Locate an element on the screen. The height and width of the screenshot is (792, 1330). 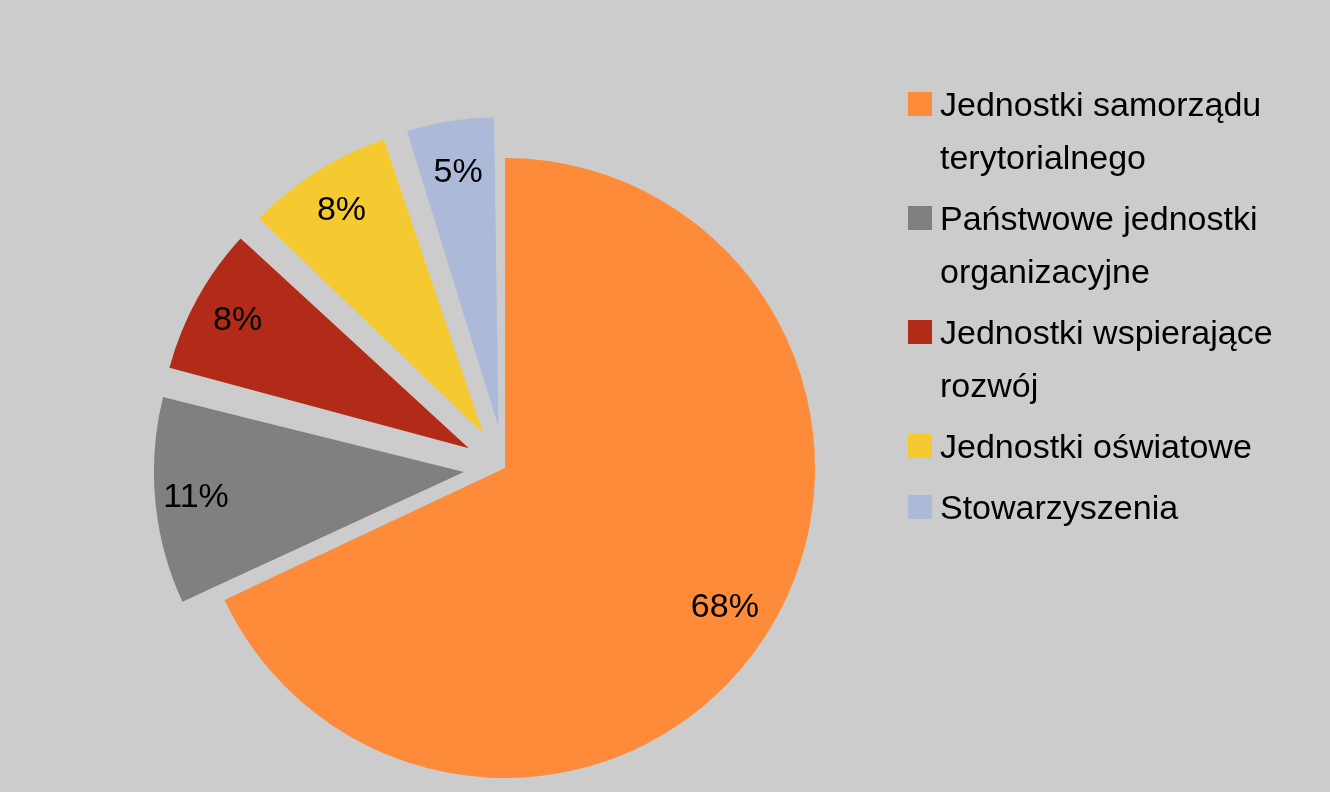
data-label: 68% is located at coordinates (724, 604).